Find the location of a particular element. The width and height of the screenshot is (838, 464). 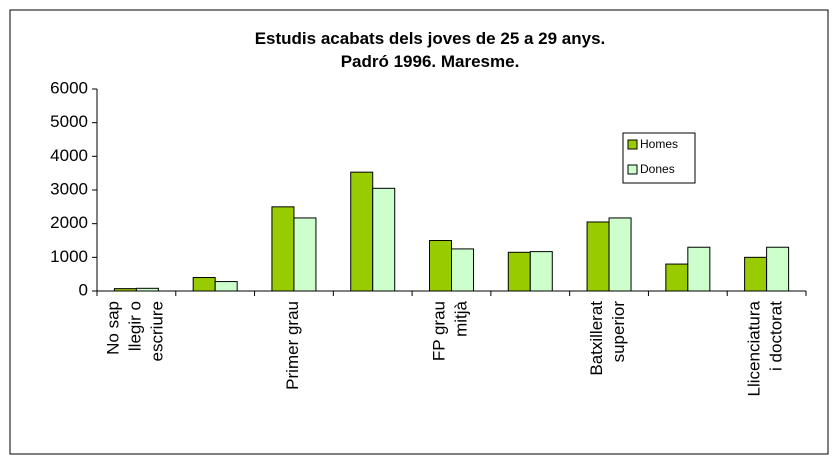

x-tick-label-group: Llicenciatura i doctorat is located at coordinates (765, 348).